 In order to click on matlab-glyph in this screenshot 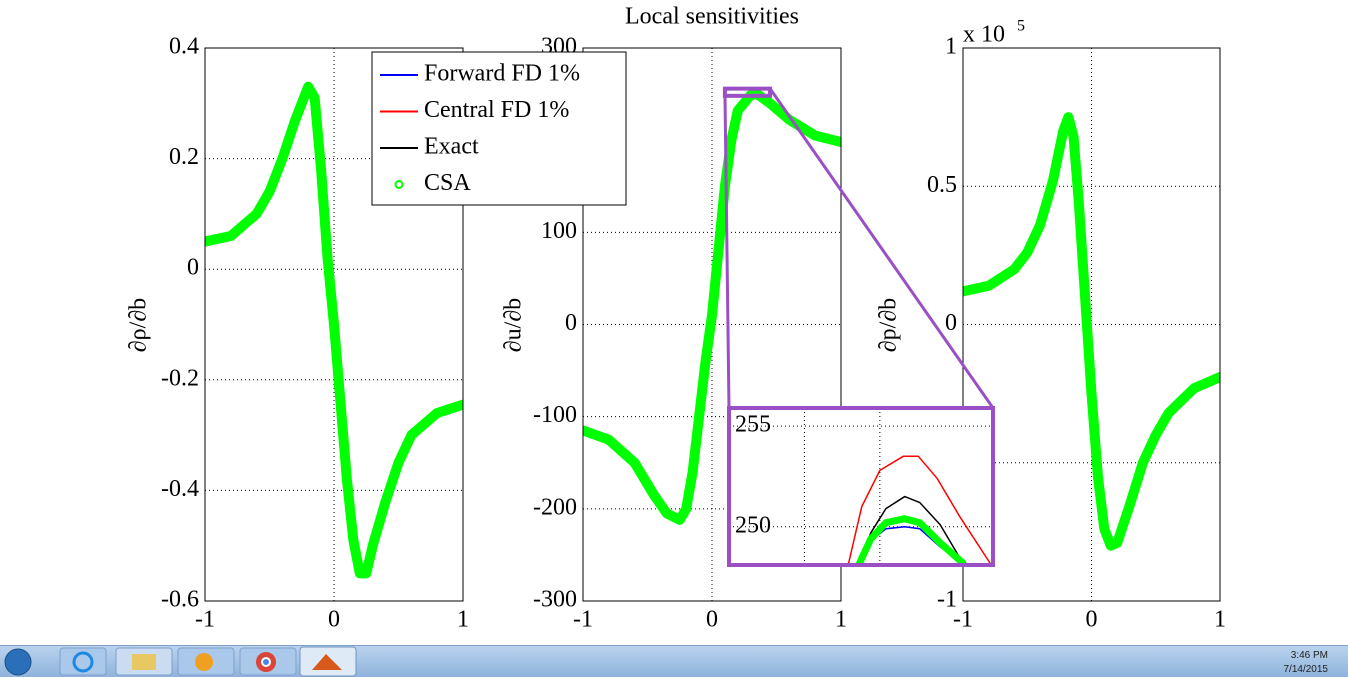, I will do `click(327, 662)`.